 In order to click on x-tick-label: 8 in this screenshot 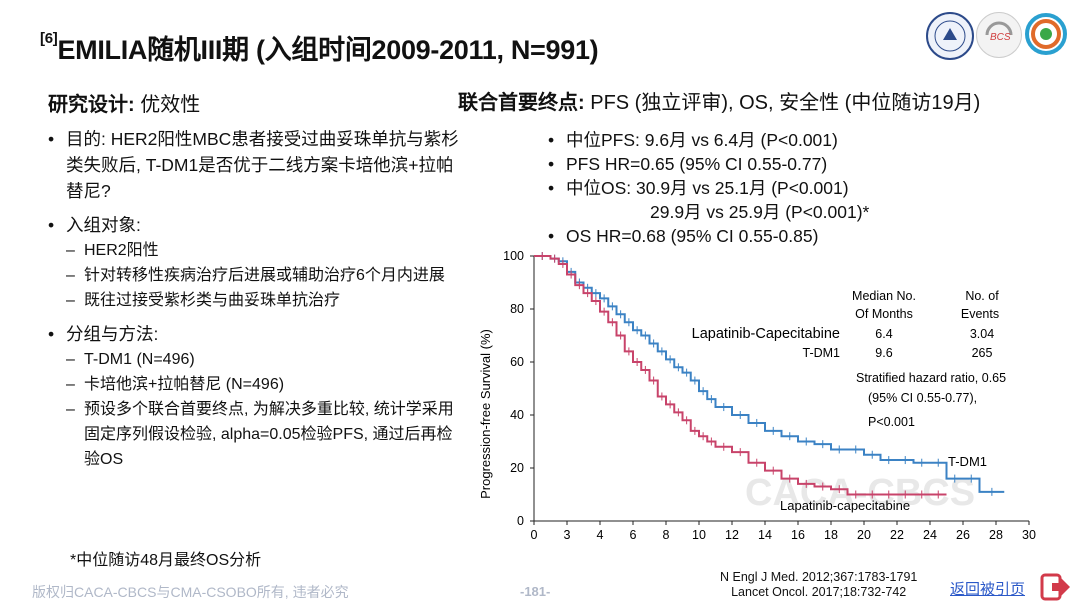, I will do `click(666, 535)`.